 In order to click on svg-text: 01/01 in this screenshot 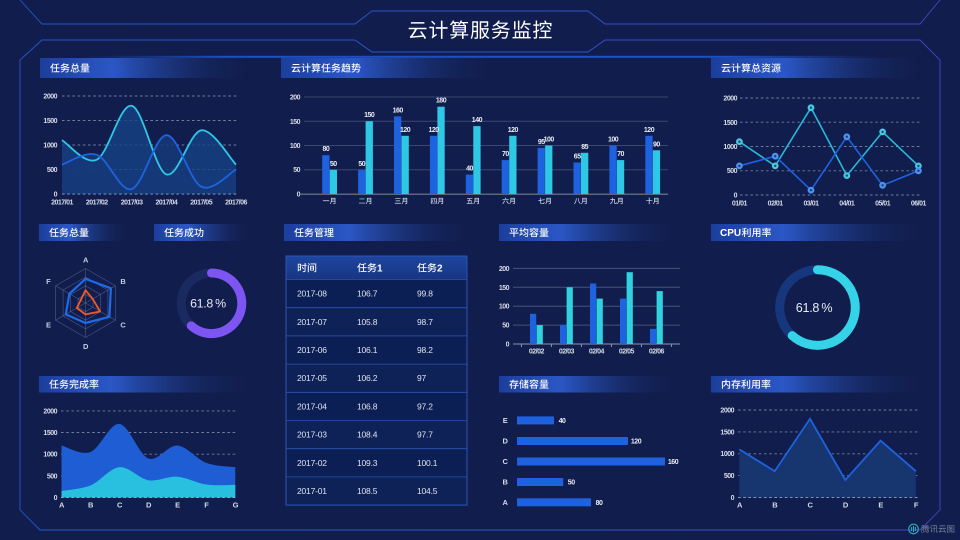, I will do `click(740, 204)`.